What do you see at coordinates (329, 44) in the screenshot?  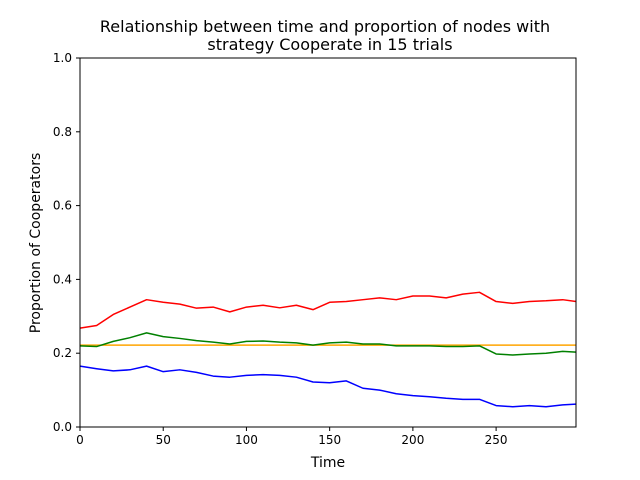 I see `chart-title-line-2: strategy Cooperate in 15 trials` at bounding box center [329, 44].